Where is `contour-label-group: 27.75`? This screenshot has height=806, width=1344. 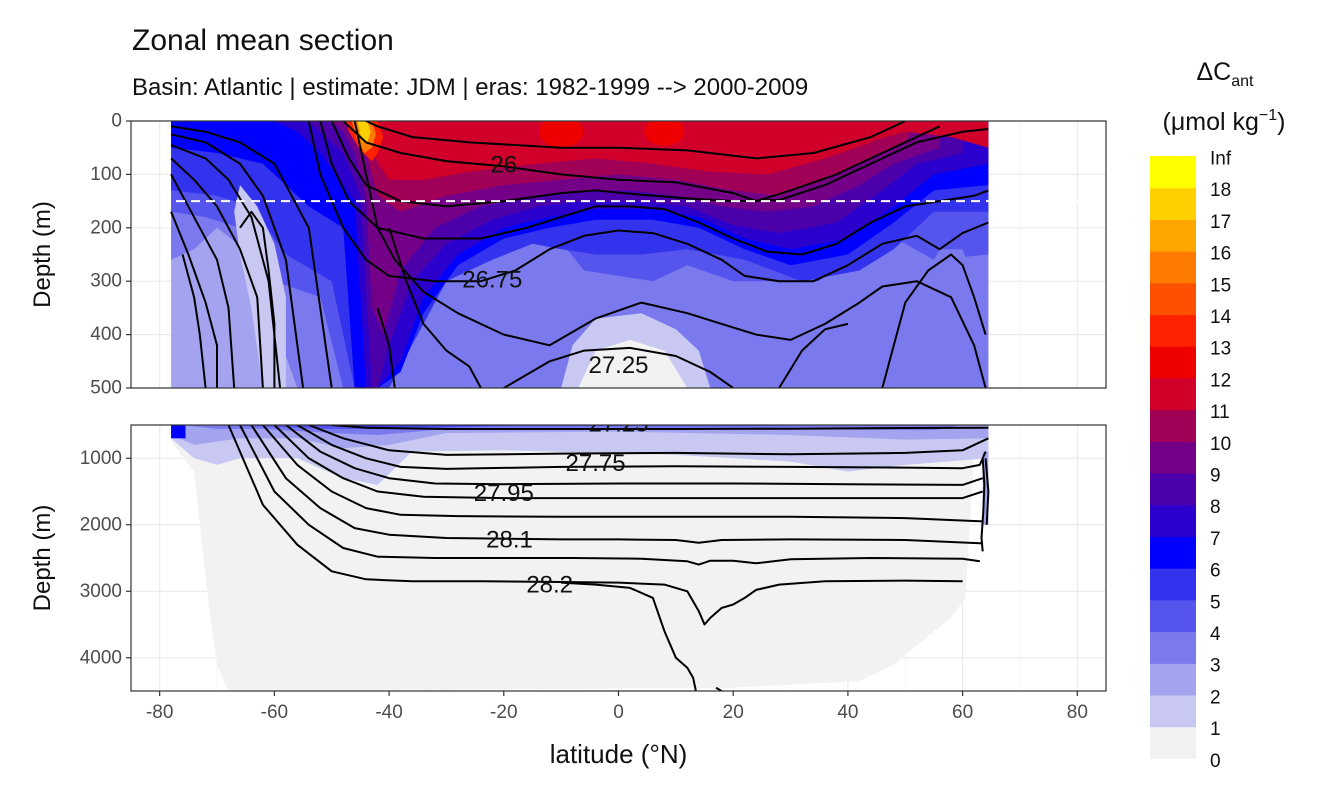 contour-label-group: 27.75 is located at coordinates (596, 463).